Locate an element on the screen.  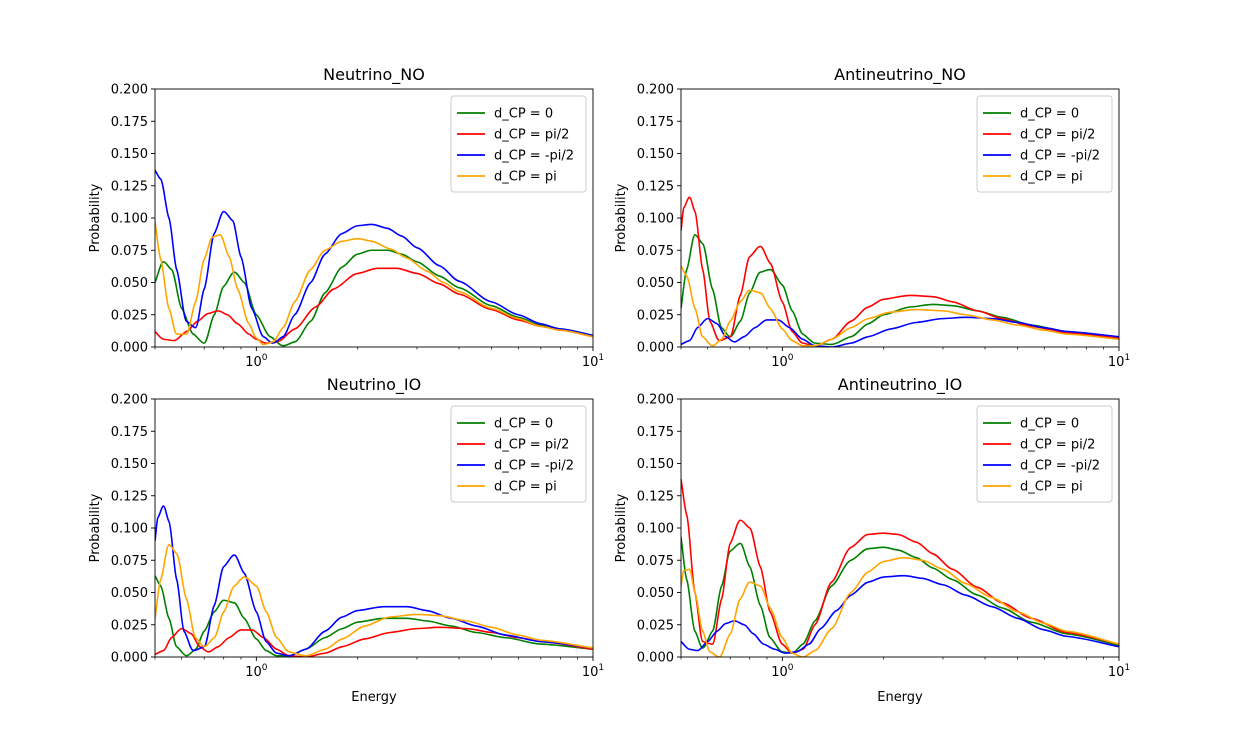
chart-title: Neutrino_IO is located at coordinates (374, 385).